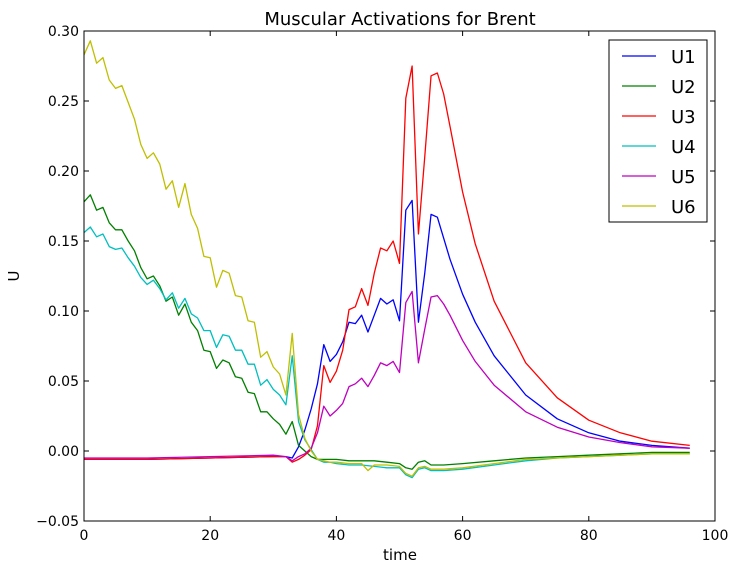 Image resolution: width=739 pixels, height=574 pixels. What do you see at coordinates (63, 452) in the screenshot?
I see `y-tick-label: 0.00` at bounding box center [63, 452].